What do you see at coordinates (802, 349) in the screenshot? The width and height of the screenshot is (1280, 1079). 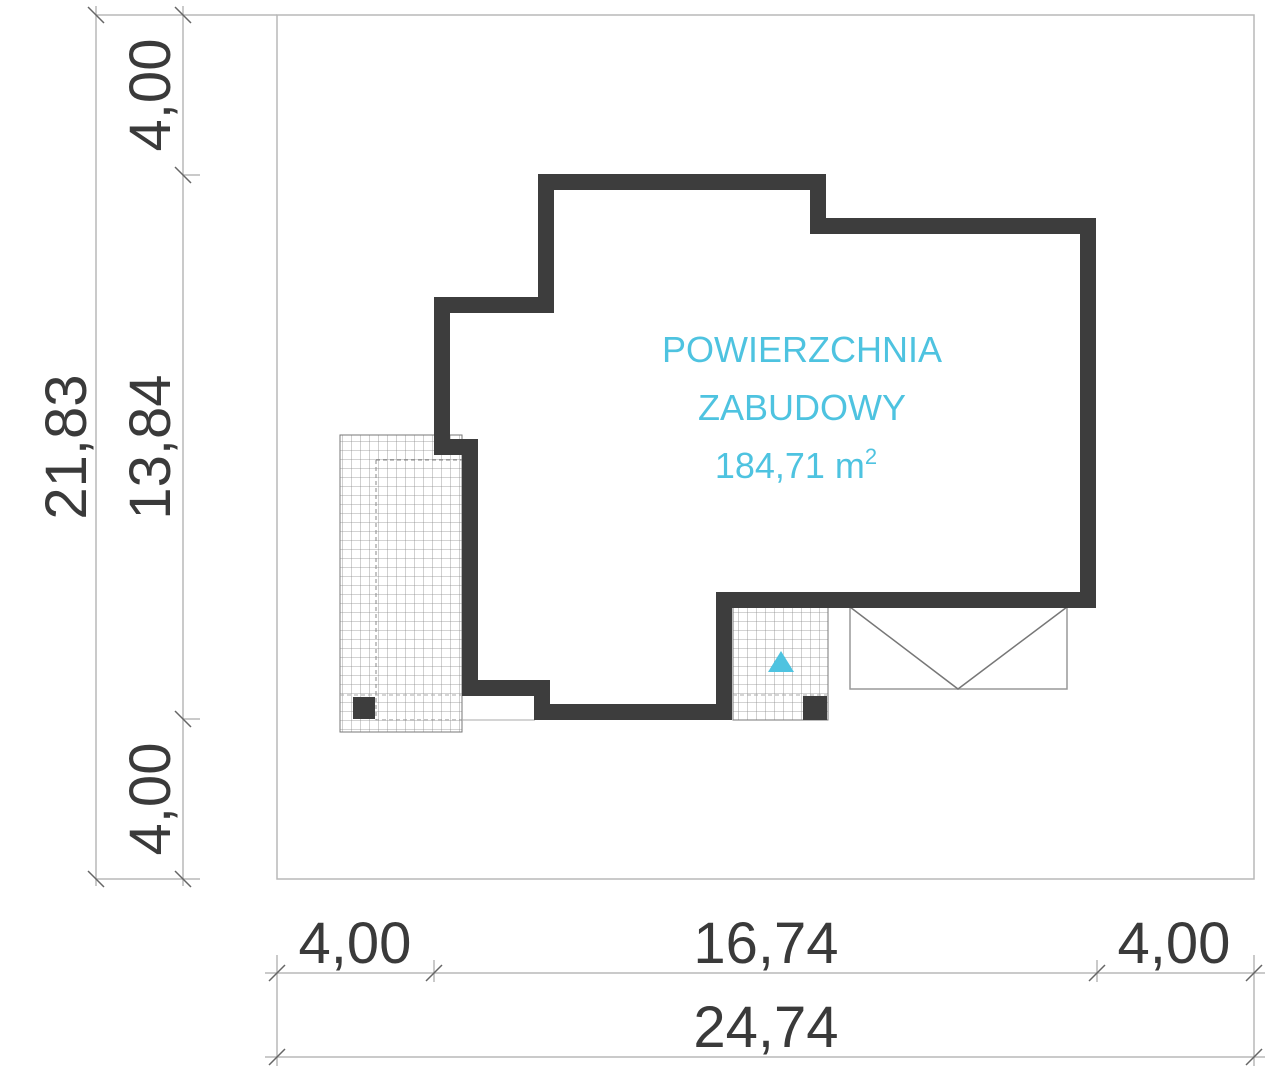 I see `area-label-line1: POWIERZCHNIA` at bounding box center [802, 349].